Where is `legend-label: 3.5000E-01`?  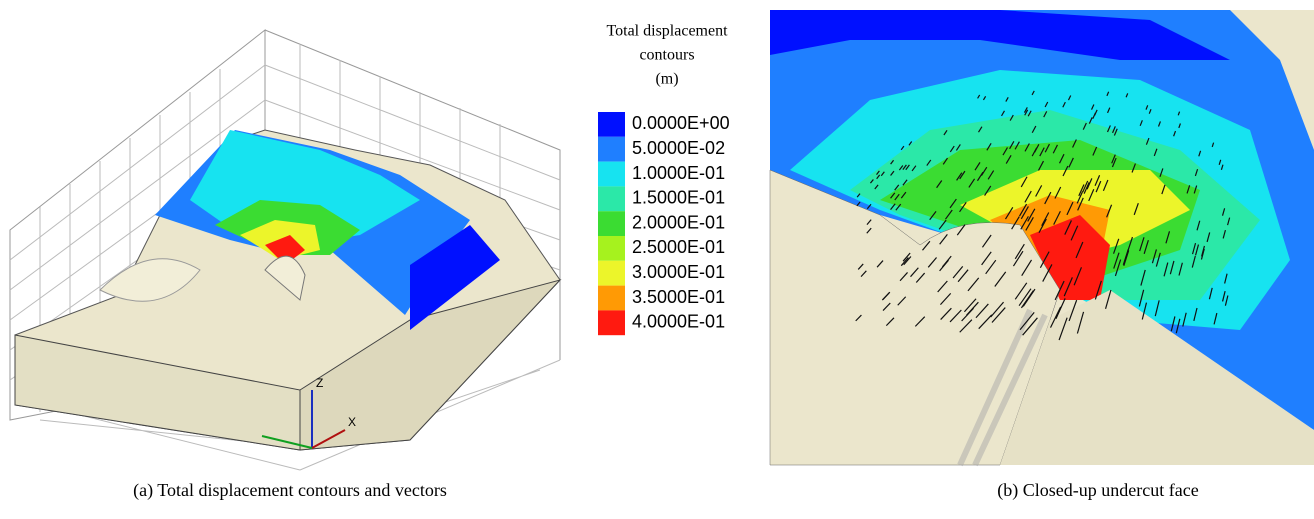
legend-label: 3.5000E-01 is located at coordinates (678, 297).